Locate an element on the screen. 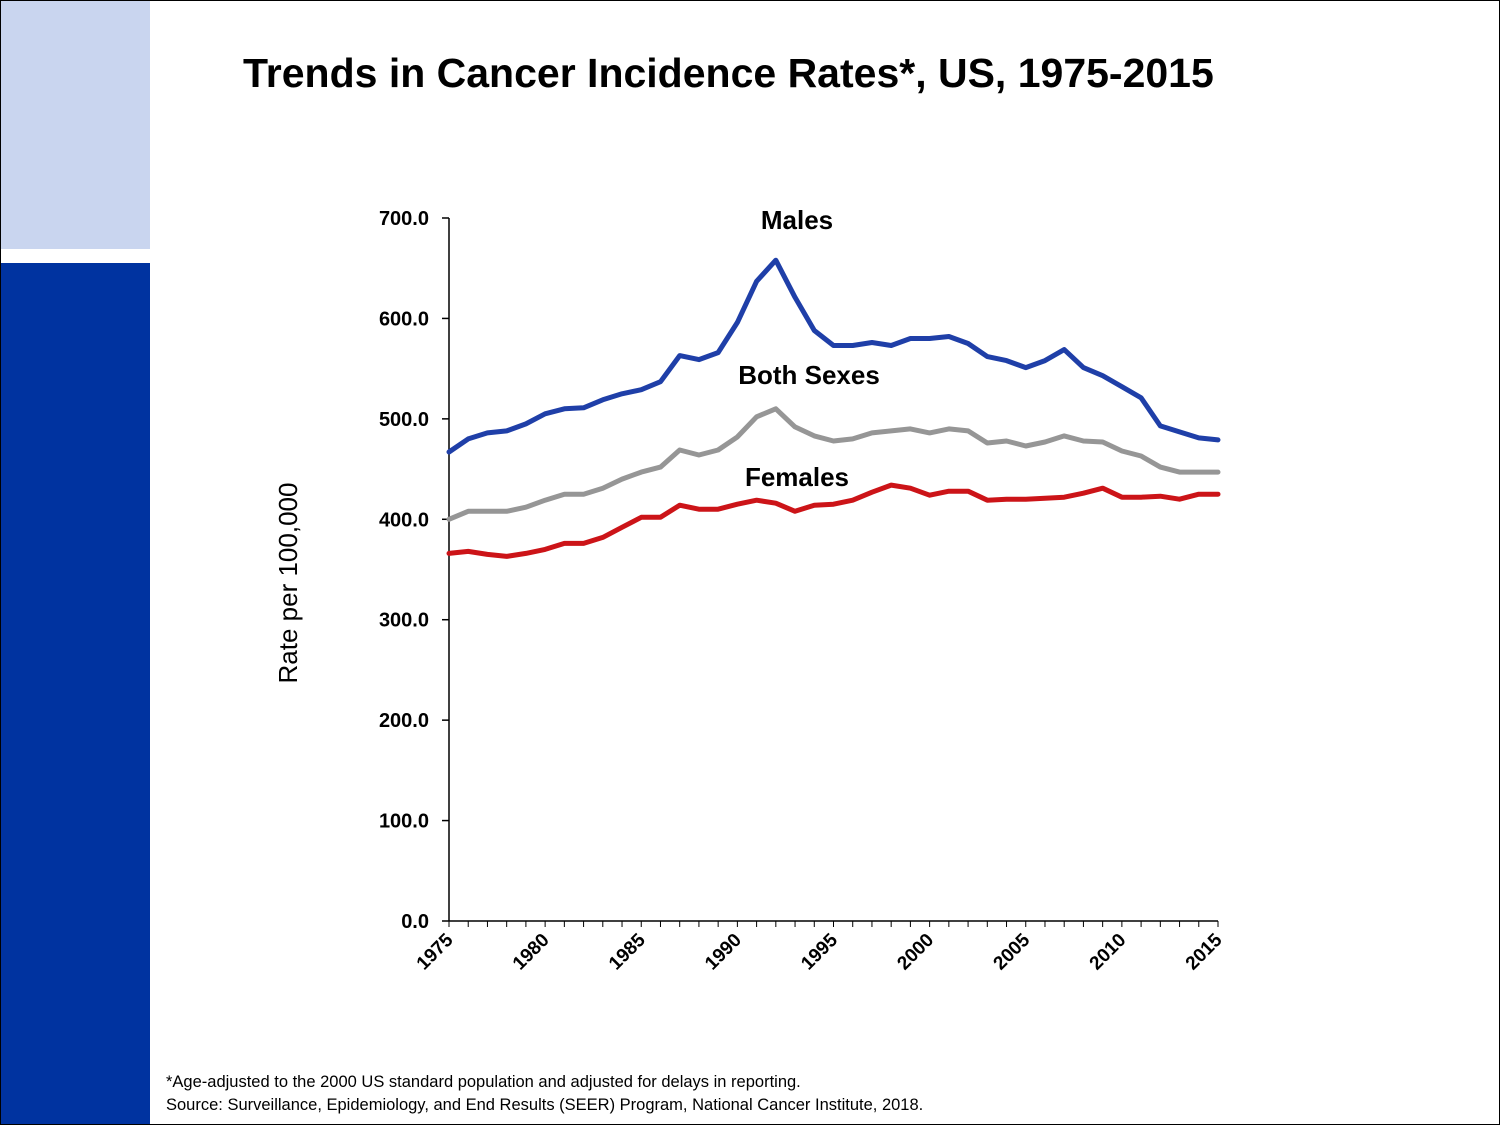 This screenshot has width=1500, height=1125. y-tick-label: 100.0 is located at coordinates (404, 822).